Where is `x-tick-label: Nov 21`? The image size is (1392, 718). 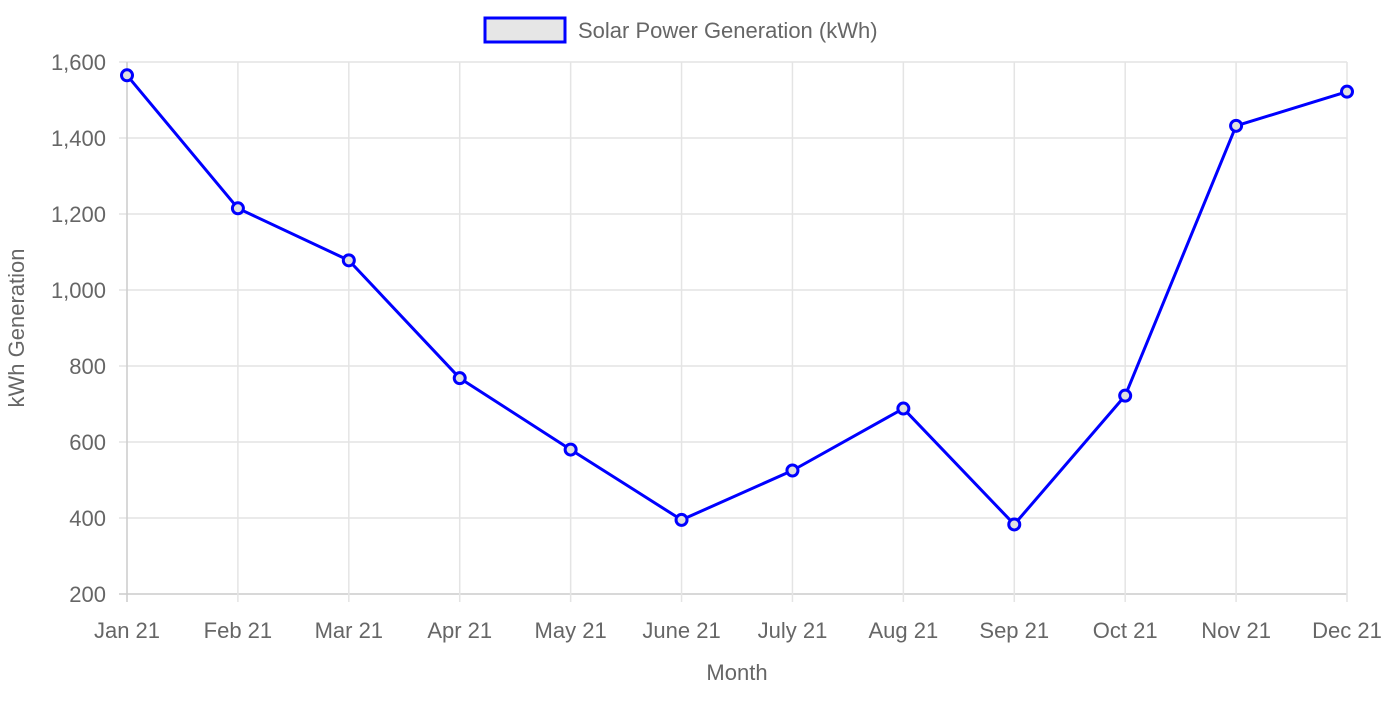
x-tick-label: Nov 21 is located at coordinates (1236, 630).